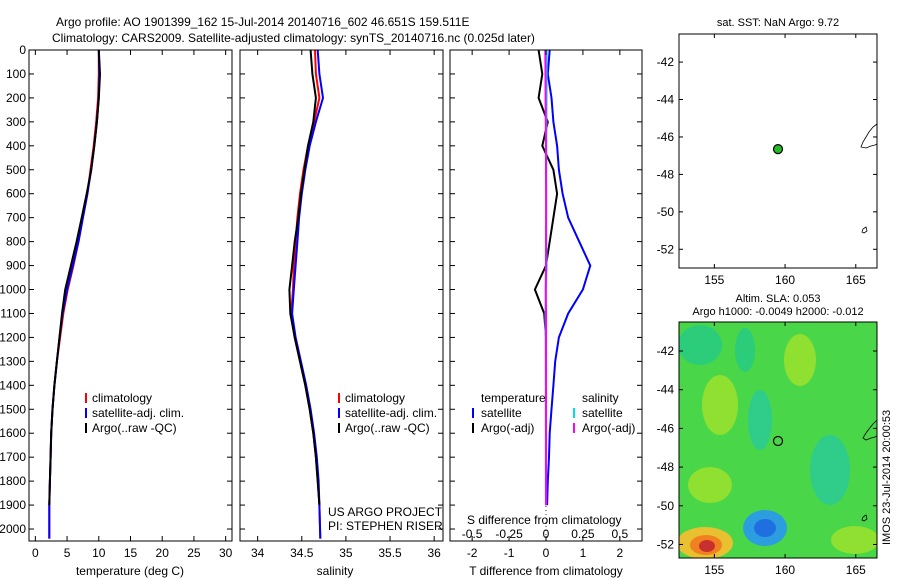 The width and height of the screenshot is (900, 580). I want to click on depth-tick-label-12: 1200, so click(13, 337).